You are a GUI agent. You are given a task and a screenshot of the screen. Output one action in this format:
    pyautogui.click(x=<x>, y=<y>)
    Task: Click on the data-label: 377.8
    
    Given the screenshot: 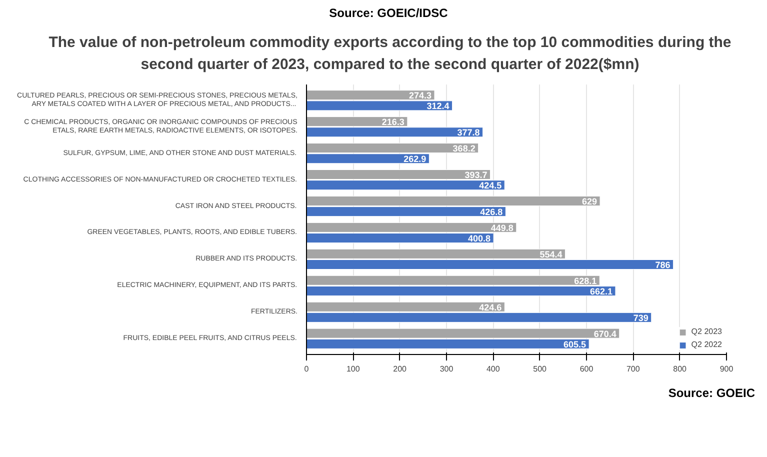 What is the action you would take?
    pyautogui.click(x=468, y=133)
    